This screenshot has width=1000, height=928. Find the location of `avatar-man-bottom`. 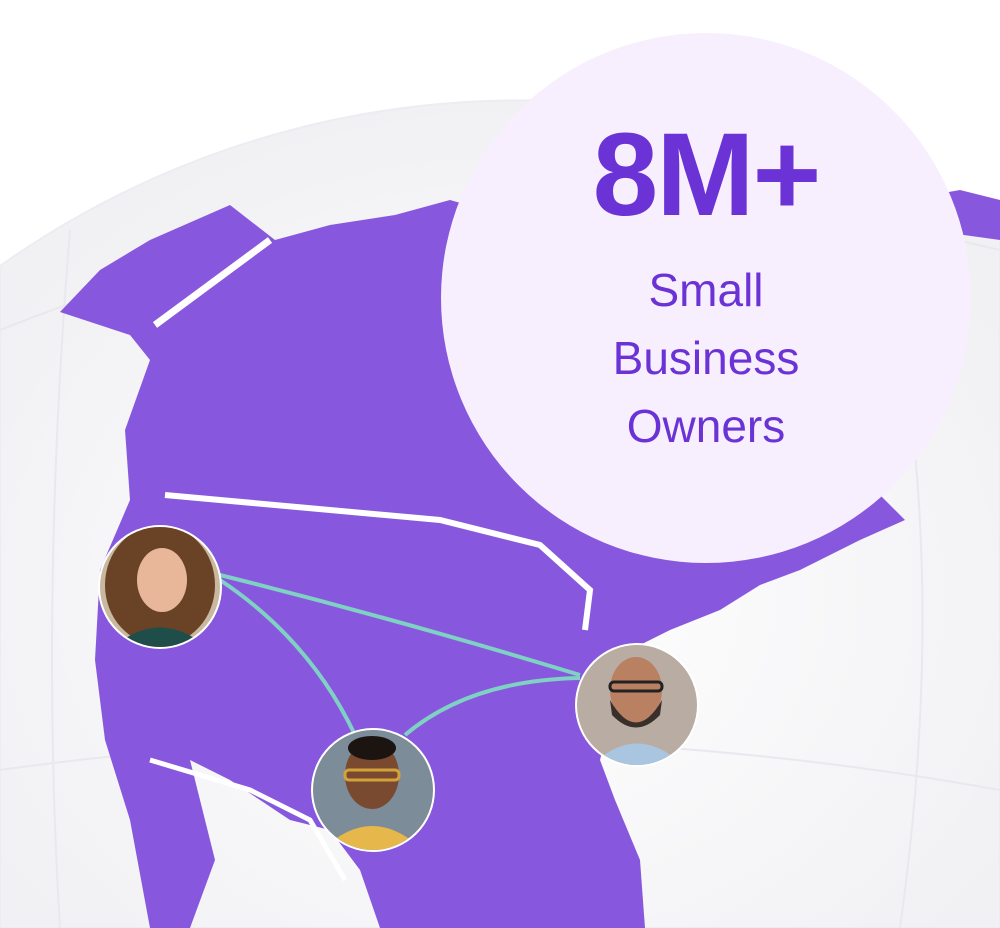

avatar-man-bottom is located at coordinates (373, 790).